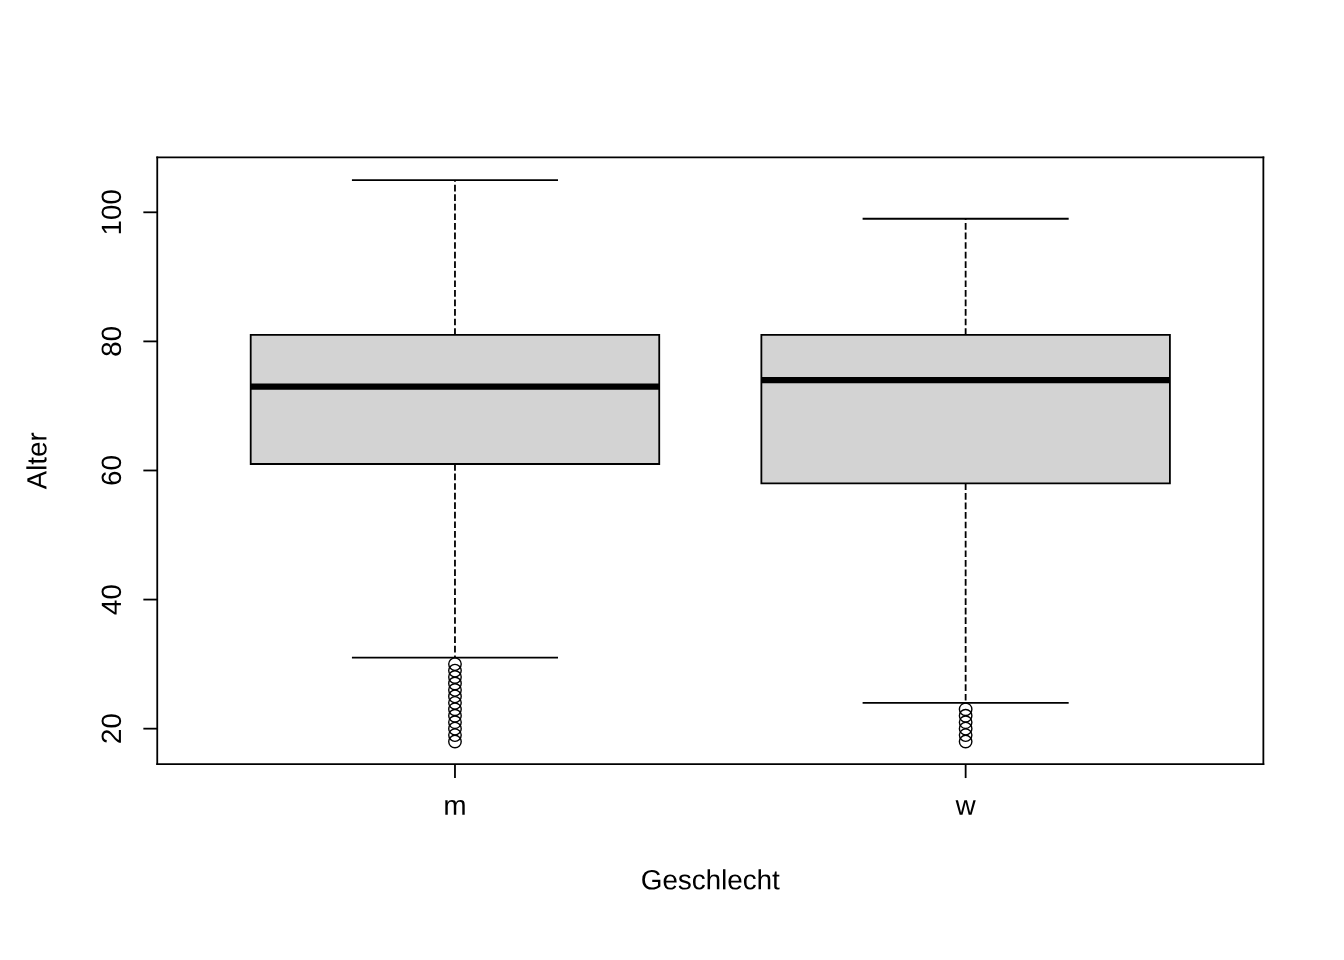 This screenshot has width=1344, height=960. I want to click on y-tick-label: 60, so click(111, 470).